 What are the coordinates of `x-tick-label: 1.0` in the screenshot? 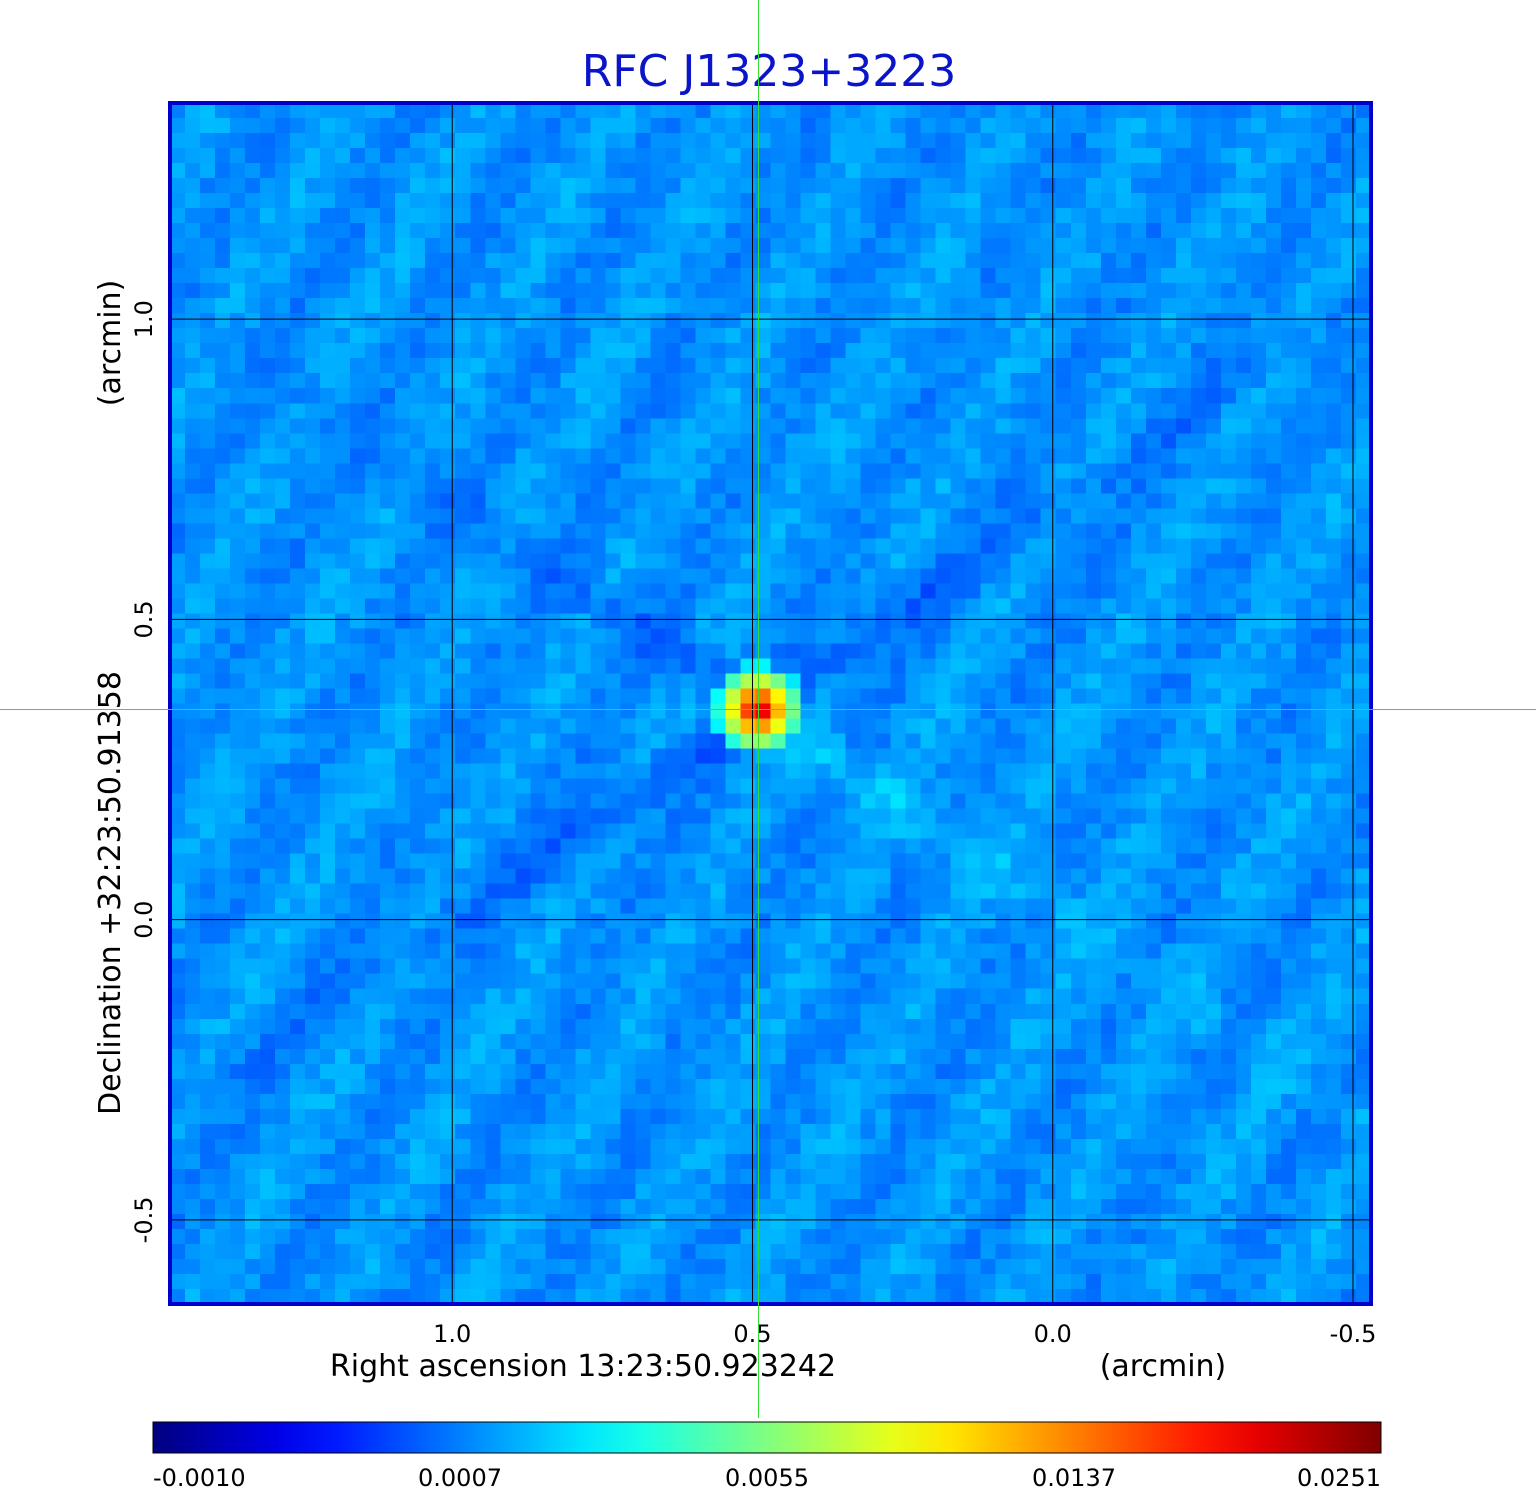 It's located at (452, 1334).